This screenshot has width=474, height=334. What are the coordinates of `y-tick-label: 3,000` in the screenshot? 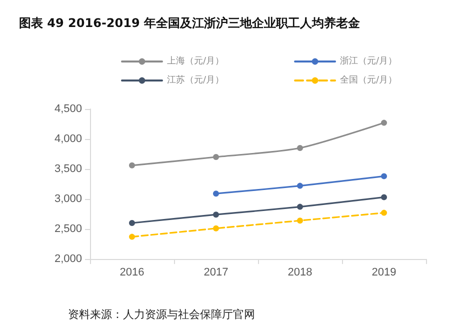 It's located at (68, 199).